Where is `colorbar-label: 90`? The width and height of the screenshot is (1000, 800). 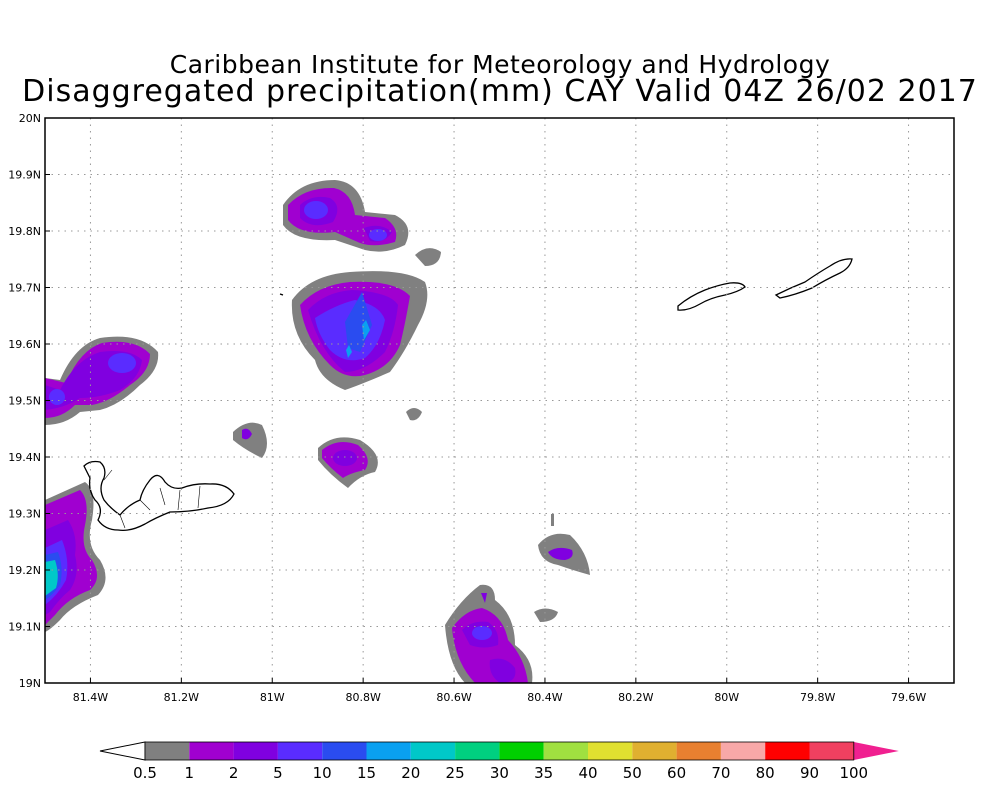 colorbar-label: 90 is located at coordinates (809, 773).